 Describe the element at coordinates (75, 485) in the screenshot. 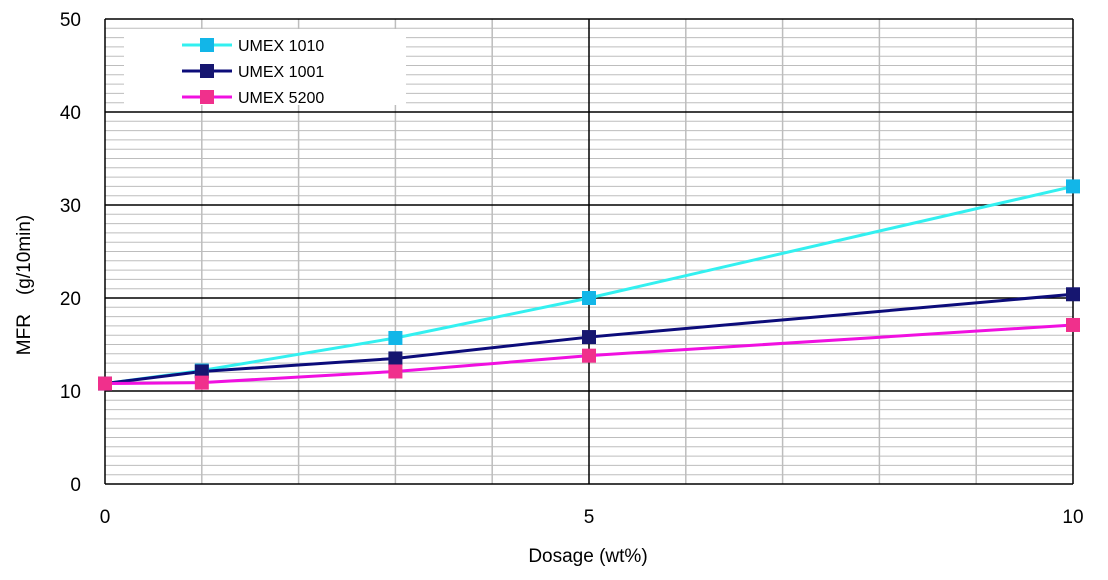

I see `y-tick-label: 0` at that location.